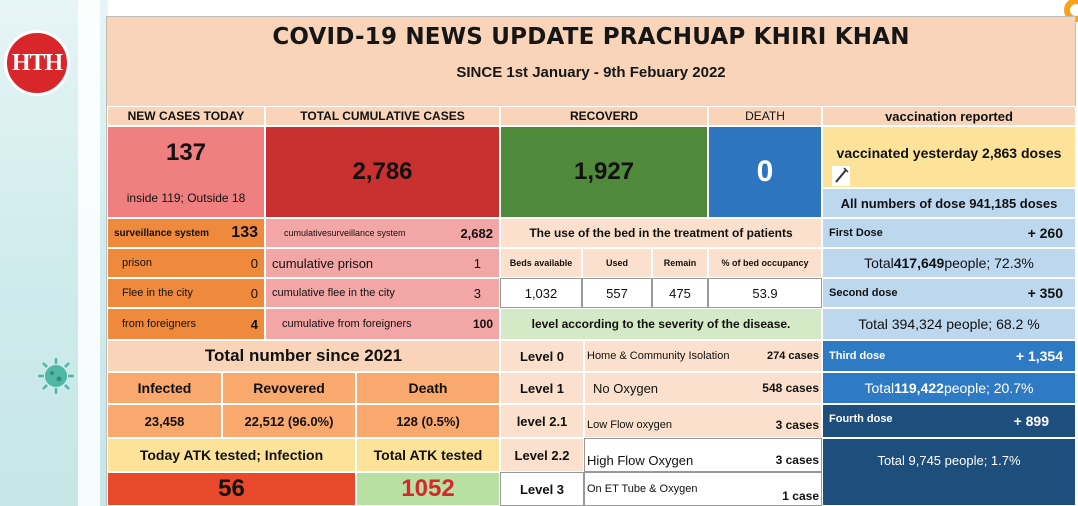 The width and height of the screenshot is (1078, 506). Describe the element at coordinates (477, 263) in the screenshot. I see `cumulative-prison-value: 1` at that location.